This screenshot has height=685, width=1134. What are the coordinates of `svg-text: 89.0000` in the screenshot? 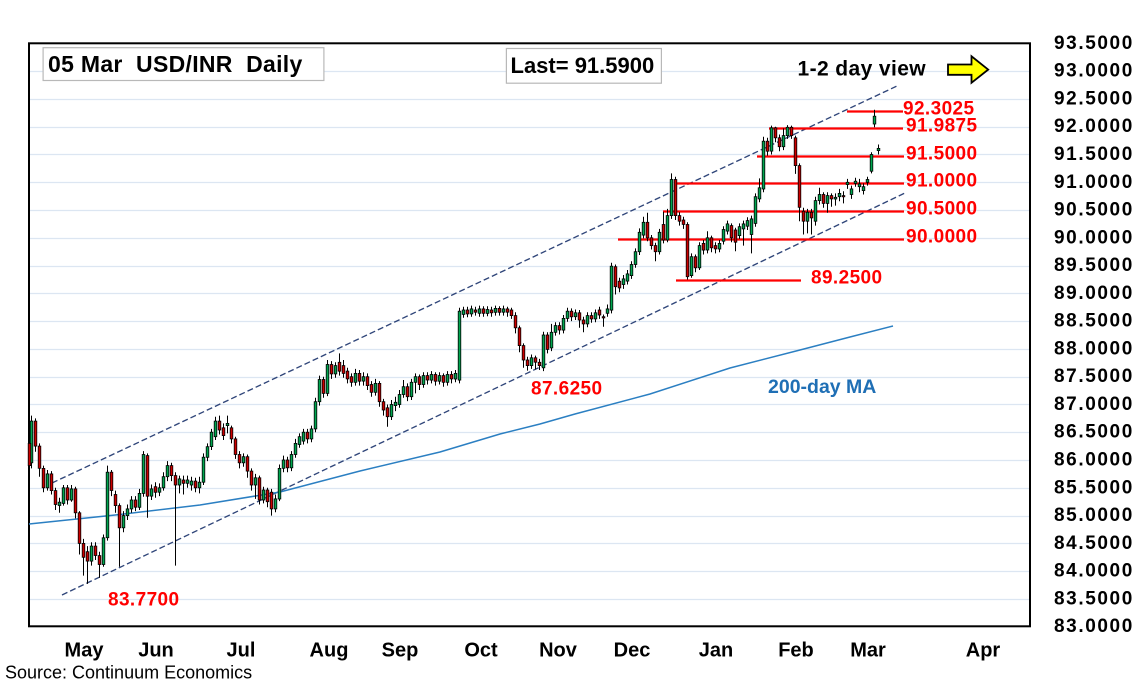 It's located at (1094, 293).